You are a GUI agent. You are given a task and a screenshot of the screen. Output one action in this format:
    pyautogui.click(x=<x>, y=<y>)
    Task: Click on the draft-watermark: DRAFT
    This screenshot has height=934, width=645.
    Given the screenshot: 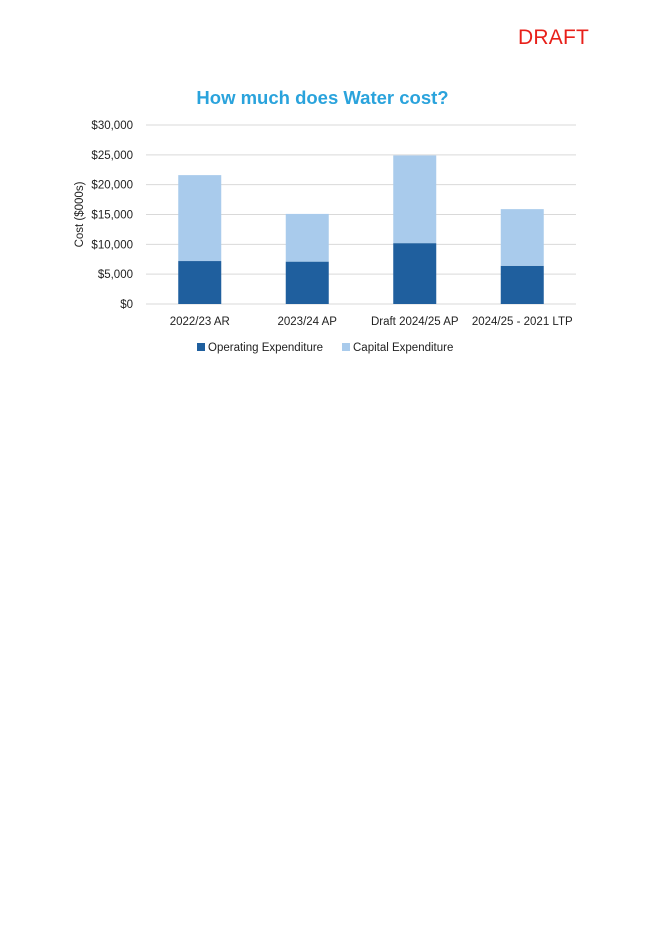 What is the action you would take?
    pyautogui.click(x=553, y=37)
    